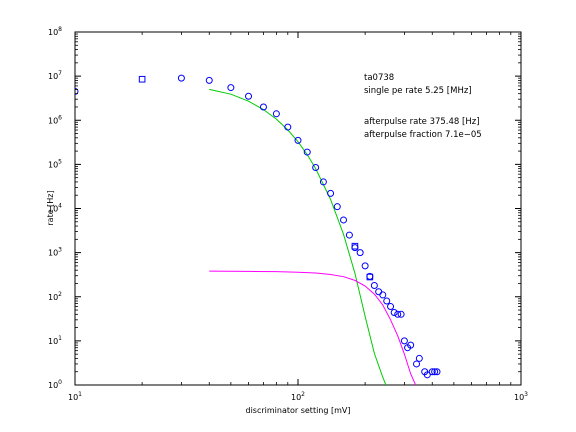 The width and height of the screenshot is (576, 432). Describe the element at coordinates (297, 410) in the screenshot. I see `x-axis-label: discriminator setting [mV]` at that location.